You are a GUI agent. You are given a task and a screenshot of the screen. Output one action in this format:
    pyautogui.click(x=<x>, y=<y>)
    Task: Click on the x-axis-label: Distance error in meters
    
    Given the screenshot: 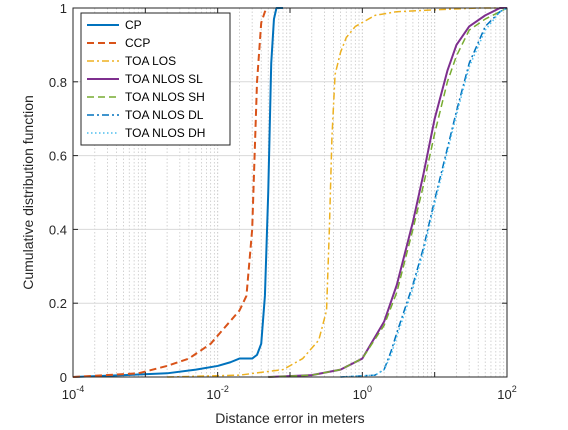 What is the action you would take?
    pyautogui.click(x=289, y=418)
    